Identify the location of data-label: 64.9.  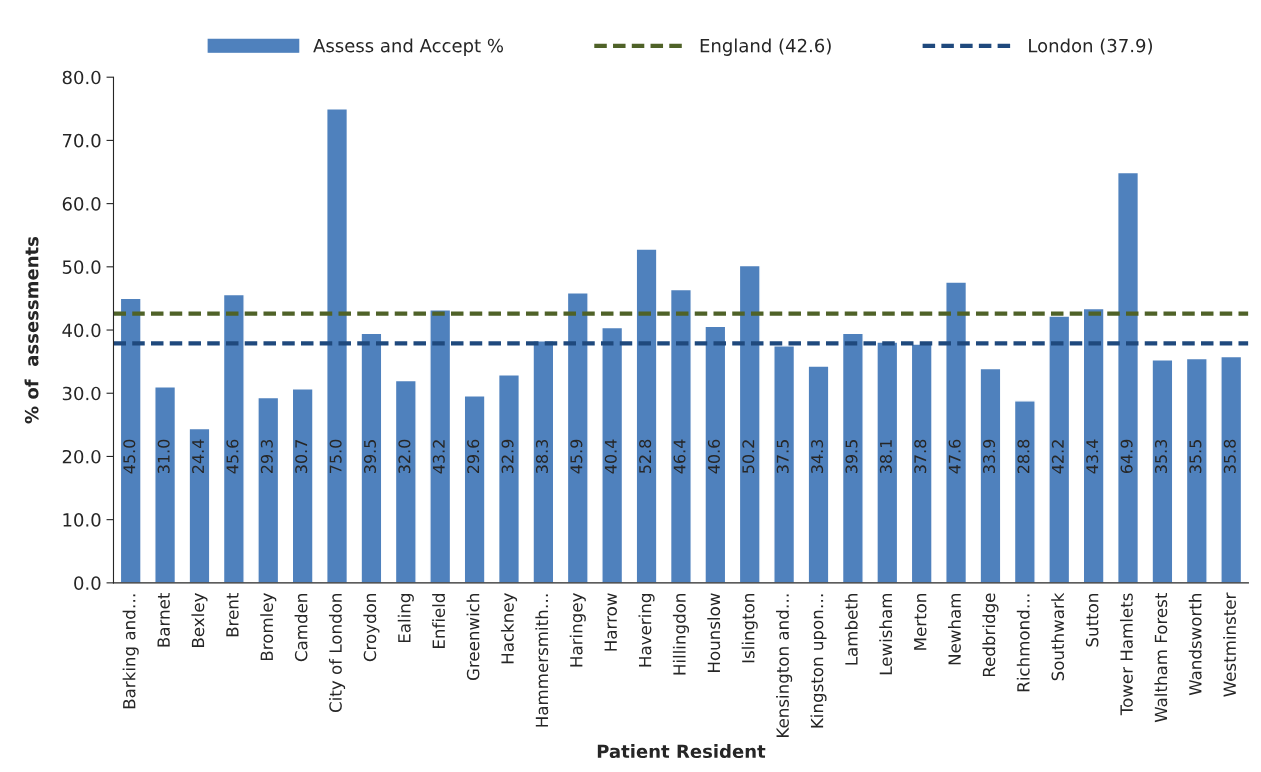
(1126, 456).